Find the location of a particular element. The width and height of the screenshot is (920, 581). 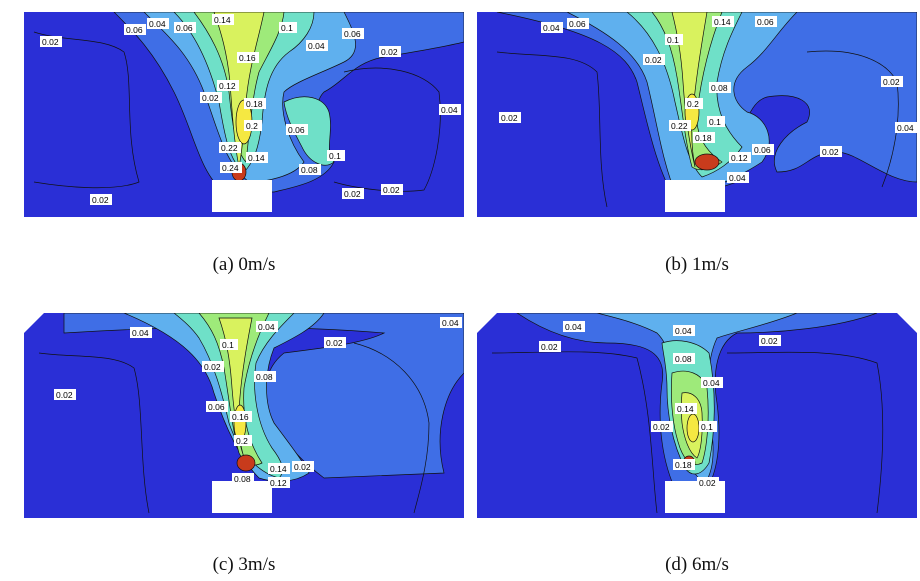

contour-label: 0.2 is located at coordinates (243, 440).